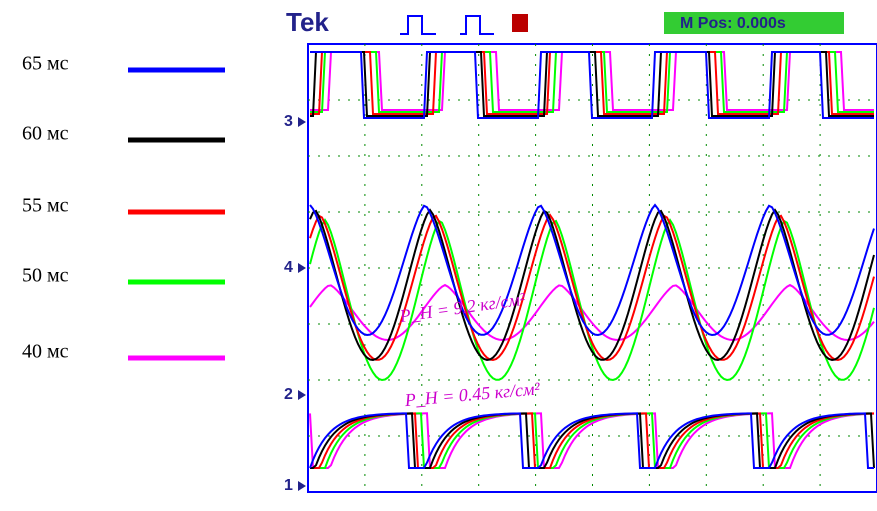  I want to click on trigger-box, so click(754, 23).